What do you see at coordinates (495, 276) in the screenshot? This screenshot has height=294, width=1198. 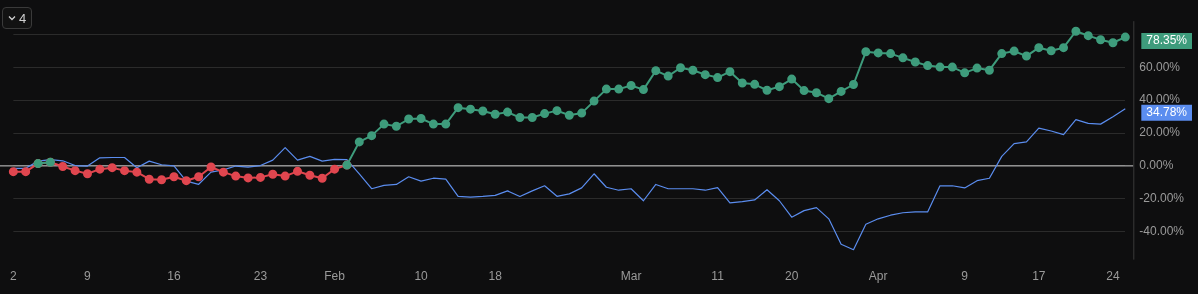 I see `x-tick-label: 18` at bounding box center [495, 276].